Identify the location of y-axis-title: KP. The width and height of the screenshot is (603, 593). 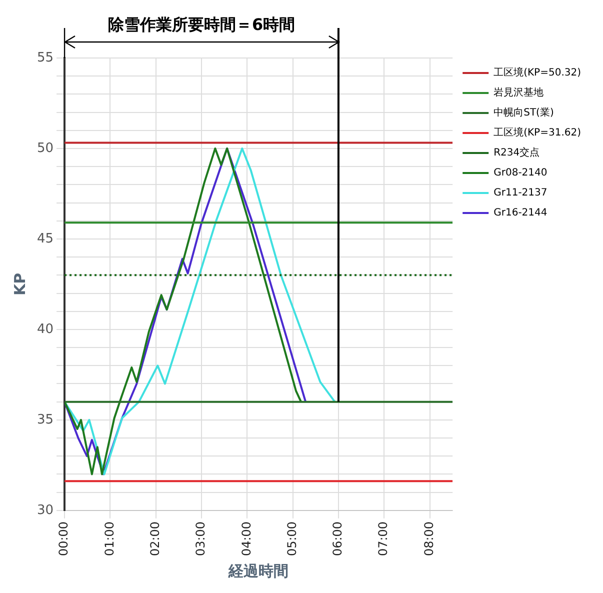
(19, 284).